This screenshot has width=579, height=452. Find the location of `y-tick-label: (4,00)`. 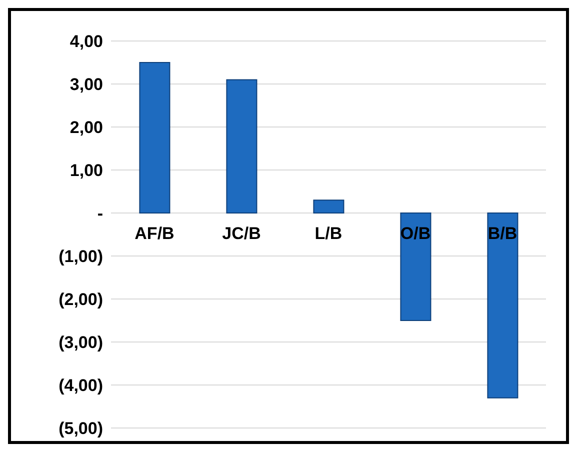

y-tick-label: (4,00) is located at coordinates (80, 386).